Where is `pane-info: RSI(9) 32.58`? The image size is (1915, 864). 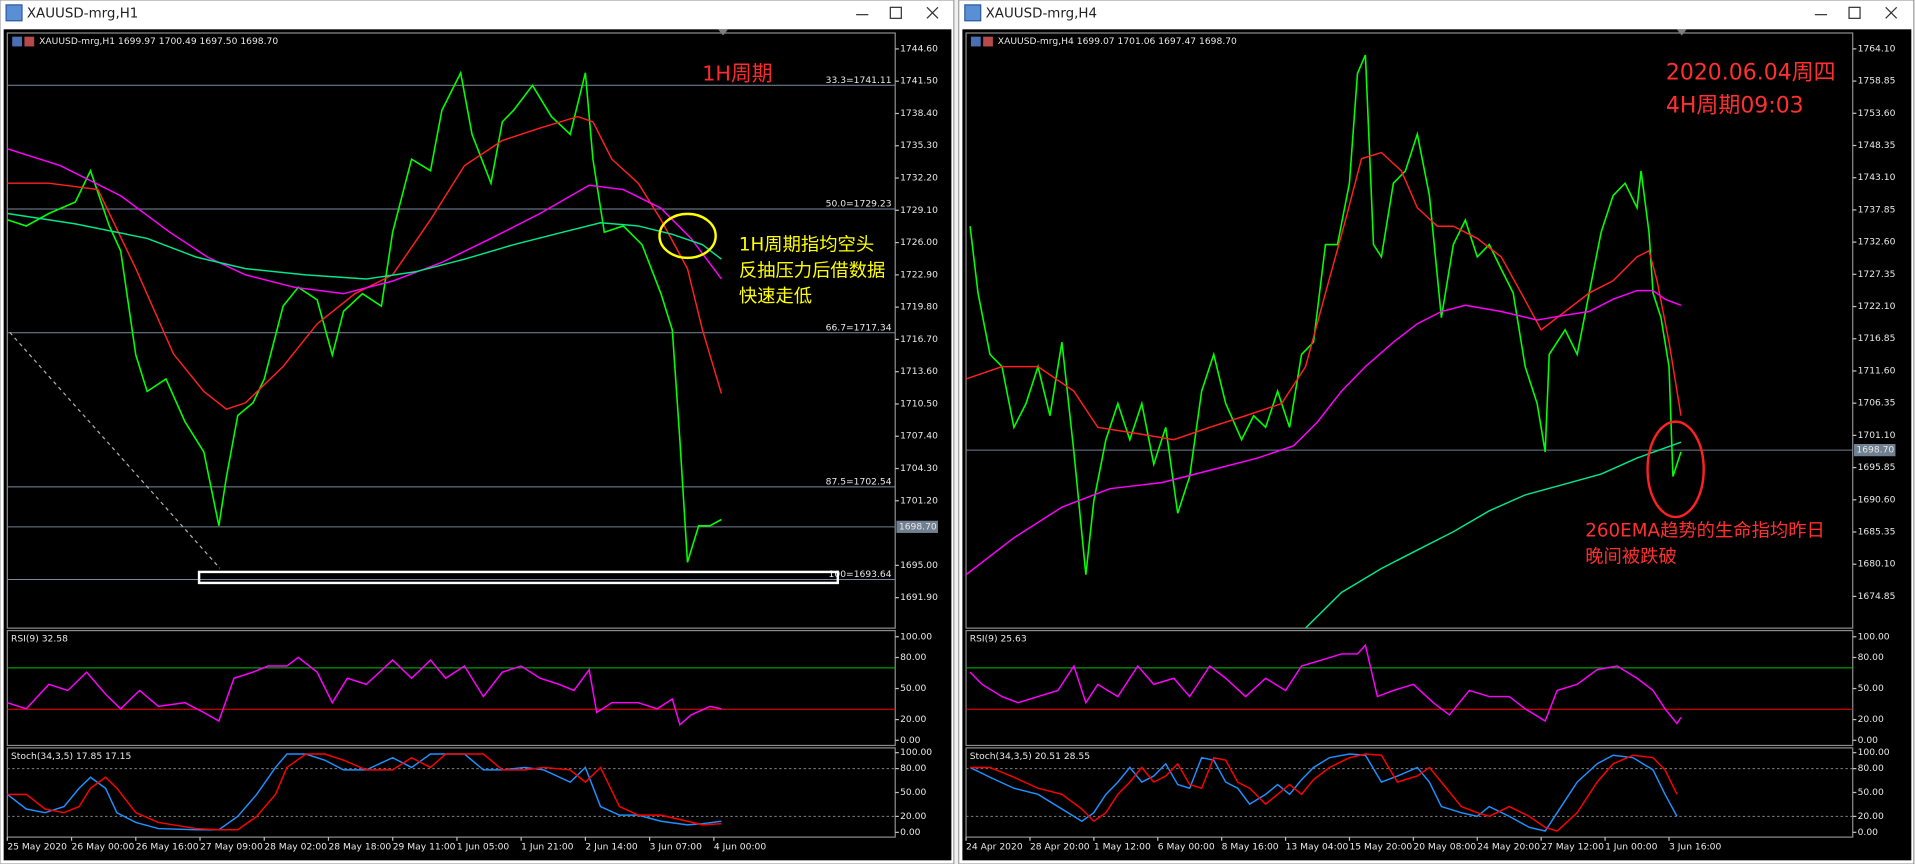
pane-info: RSI(9) 32.58 is located at coordinates (39, 639).